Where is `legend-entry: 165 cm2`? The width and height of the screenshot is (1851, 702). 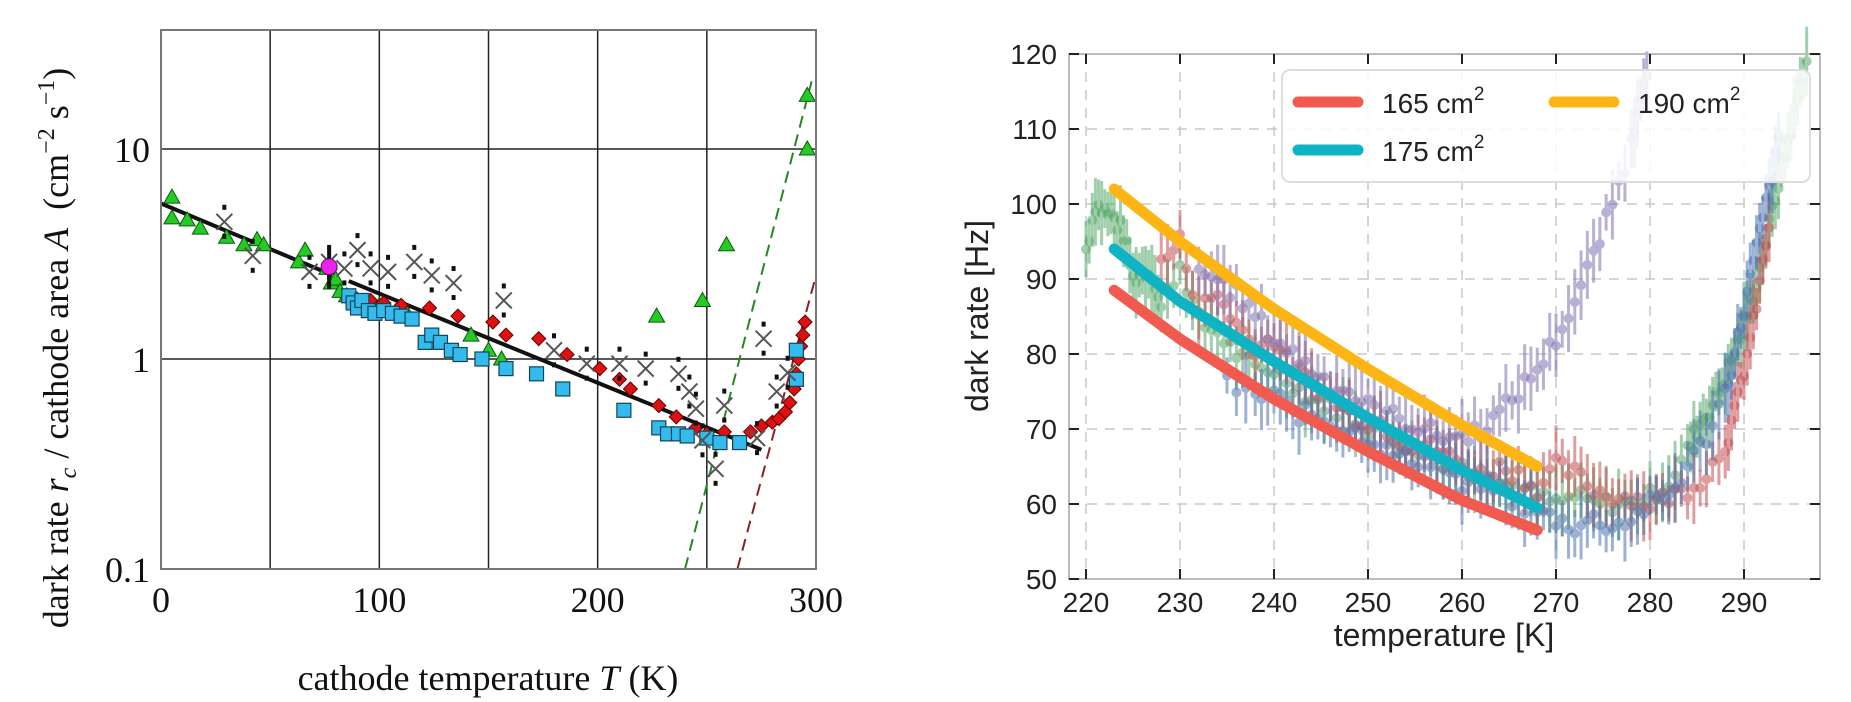 legend-entry: 165 cm2 is located at coordinates (1388, 101).